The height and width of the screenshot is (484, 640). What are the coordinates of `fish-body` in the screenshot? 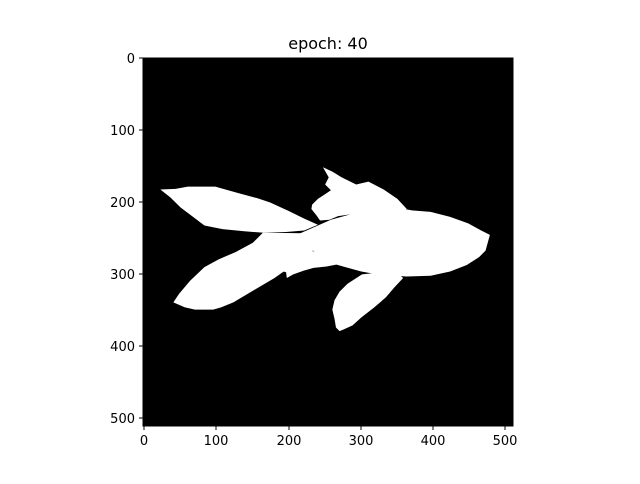 It's located at (394, 241).